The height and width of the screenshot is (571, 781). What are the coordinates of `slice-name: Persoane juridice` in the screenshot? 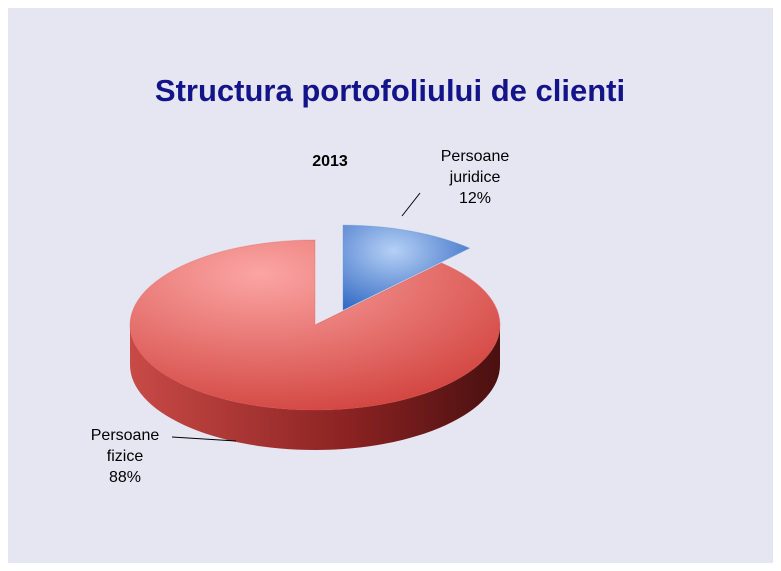 It's located at (475, 167).